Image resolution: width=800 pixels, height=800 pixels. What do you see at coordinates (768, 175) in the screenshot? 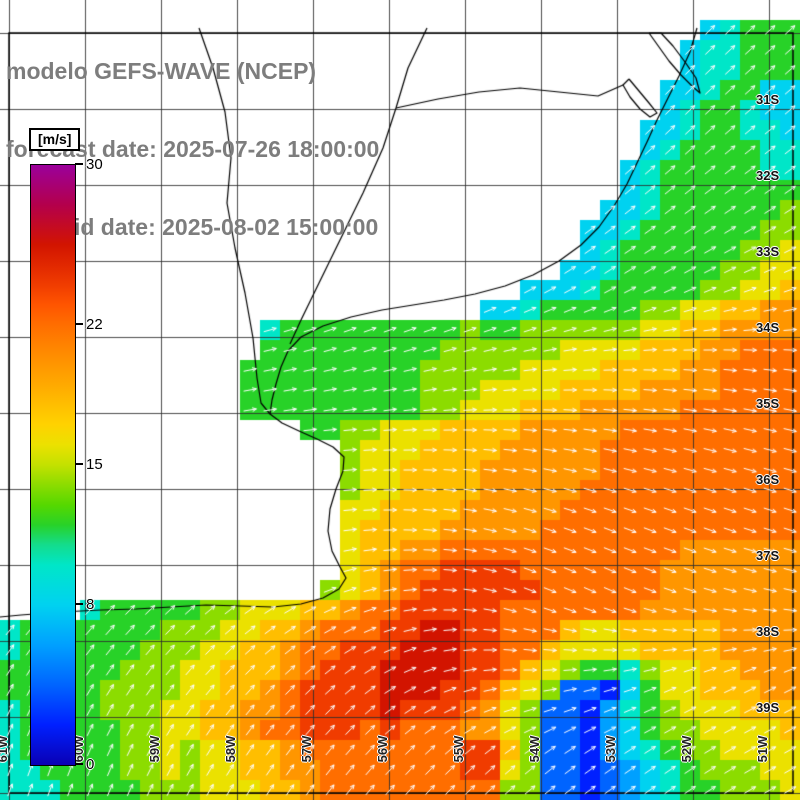
I see `lat-label: 32S` at bounding box center [768, 175].